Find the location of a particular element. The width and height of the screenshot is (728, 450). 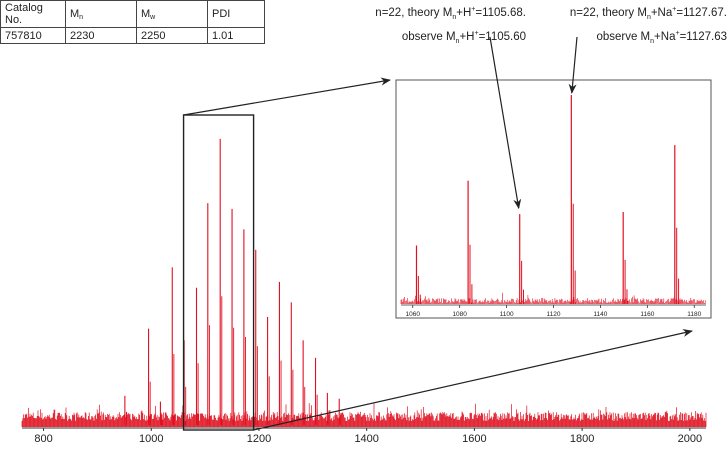

main-x-tick-label: 1600 is located at coordinates (474, 439).